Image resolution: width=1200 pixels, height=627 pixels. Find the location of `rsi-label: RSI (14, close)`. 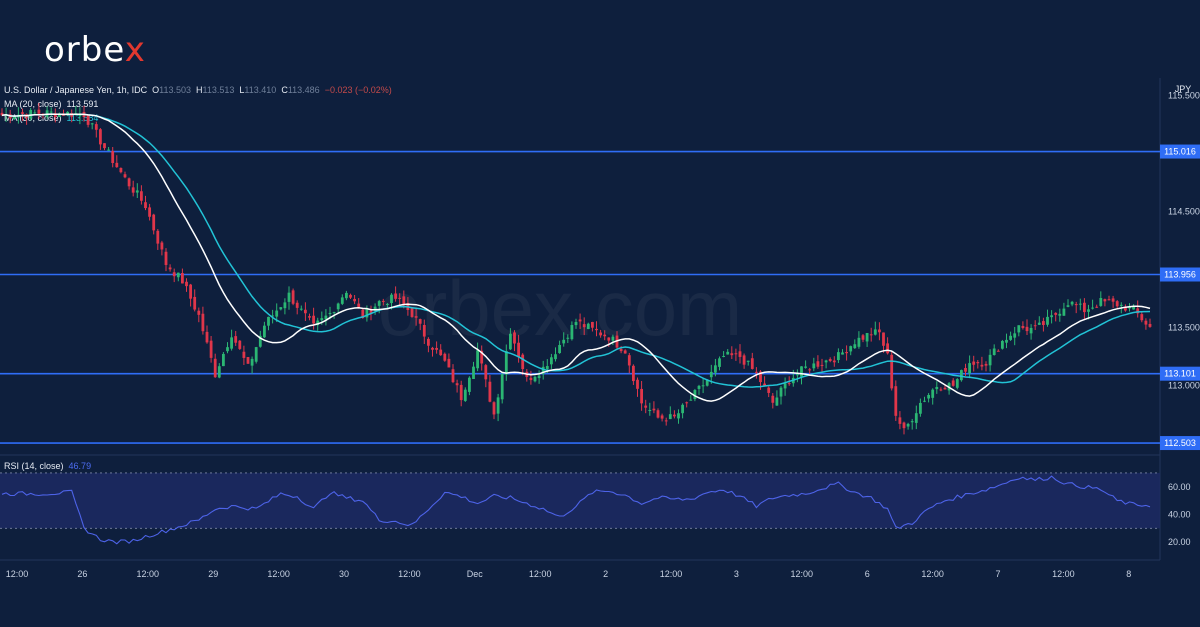

rsi-label: RSI (14, close) is located at coordinates (34, 466).